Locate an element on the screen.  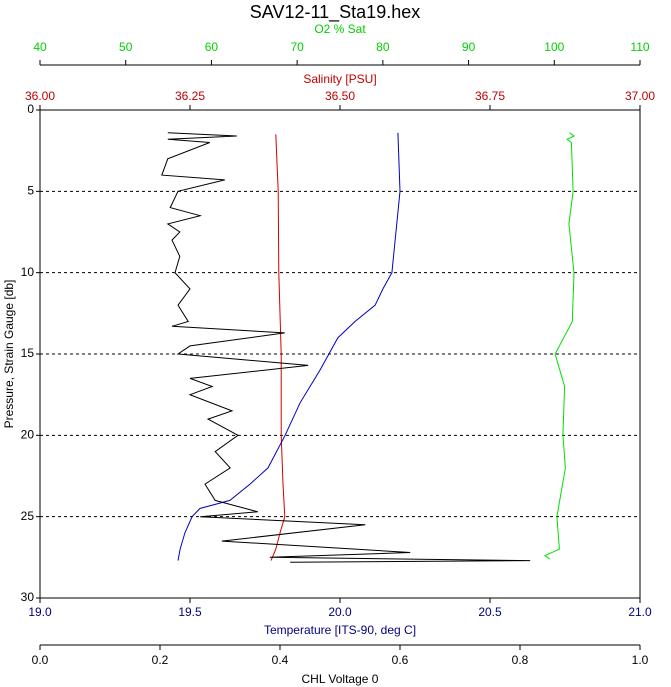
y-axis-label: Pressure, Strain Gauge [db] is located at coordinates (9, 354).